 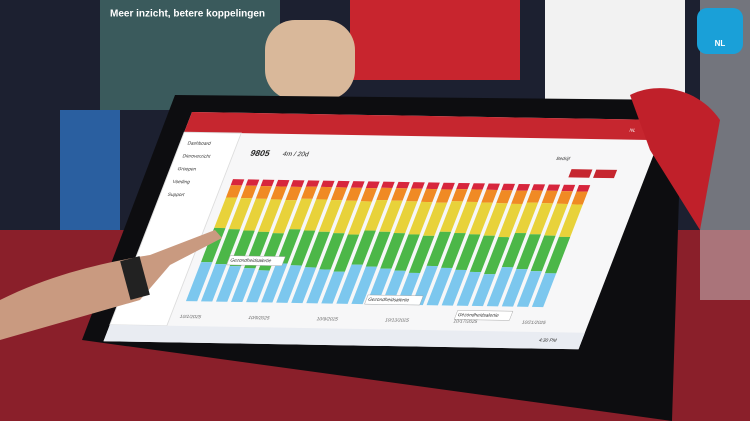 I want to click on red-wall, so click(x=435, y=40).